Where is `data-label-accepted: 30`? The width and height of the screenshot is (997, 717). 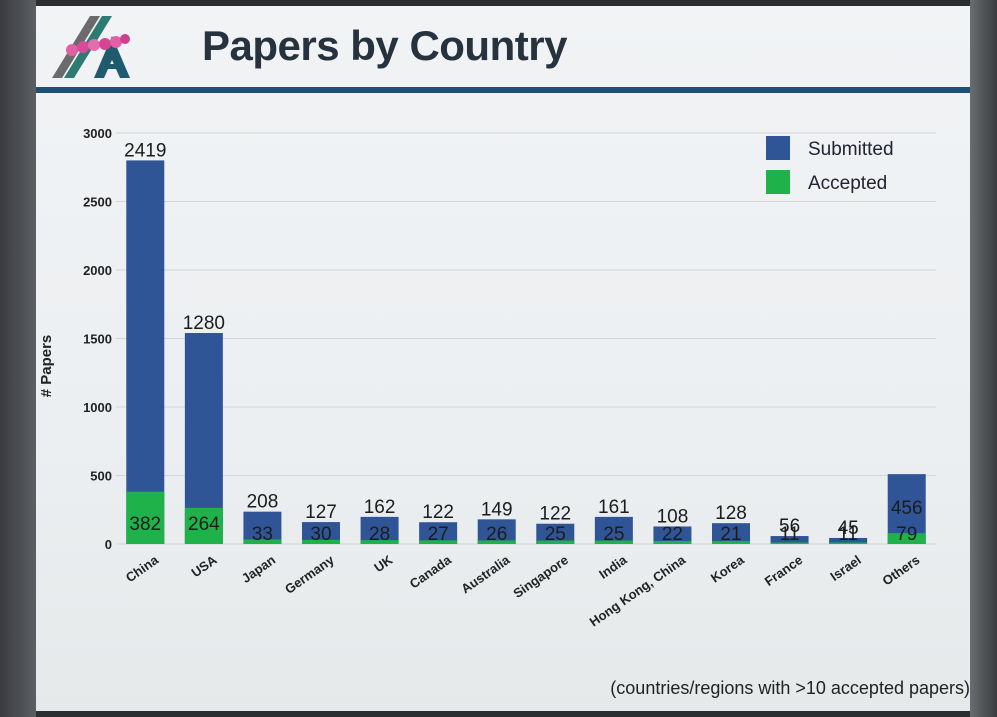
data-label-accepted: 30 is located at coordinates (320, 534).